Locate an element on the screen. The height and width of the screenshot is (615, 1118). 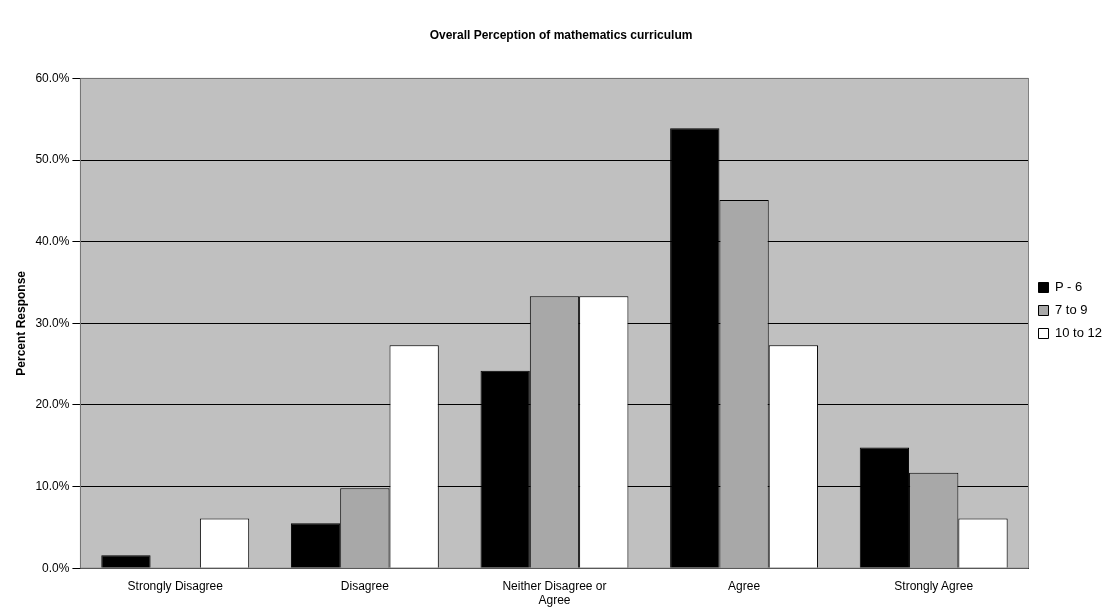
legend-label: 7 to 9 is located at coordinates (1071, 310).